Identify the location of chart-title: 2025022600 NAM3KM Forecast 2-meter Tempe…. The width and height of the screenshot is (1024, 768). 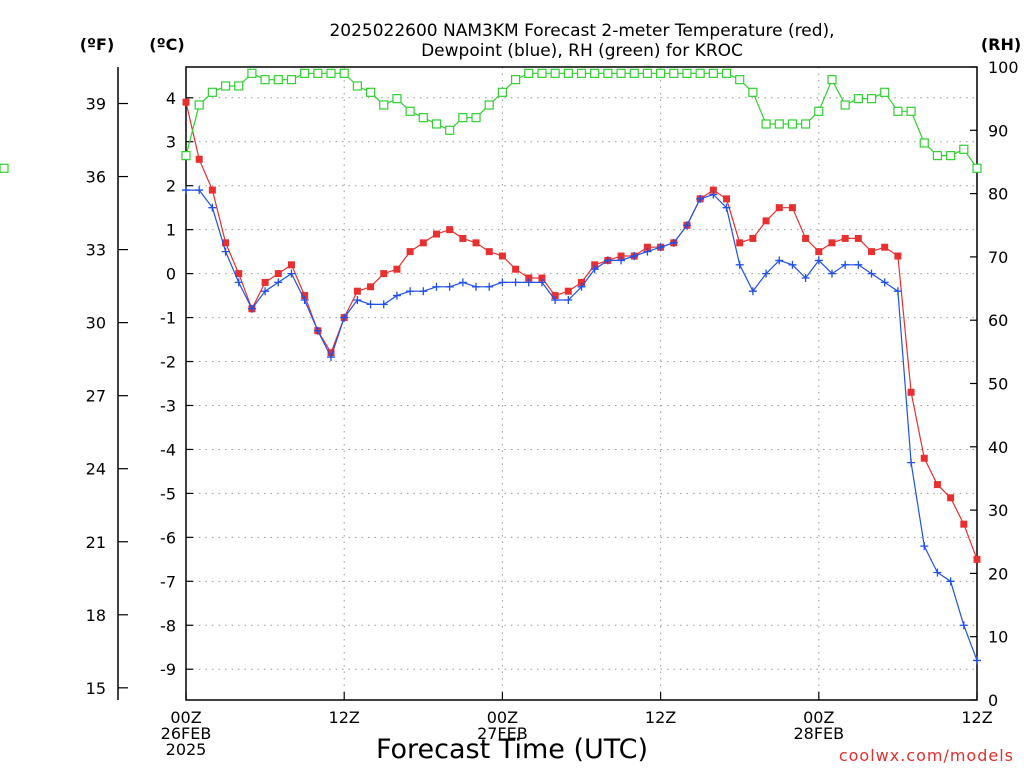
(581, 41).